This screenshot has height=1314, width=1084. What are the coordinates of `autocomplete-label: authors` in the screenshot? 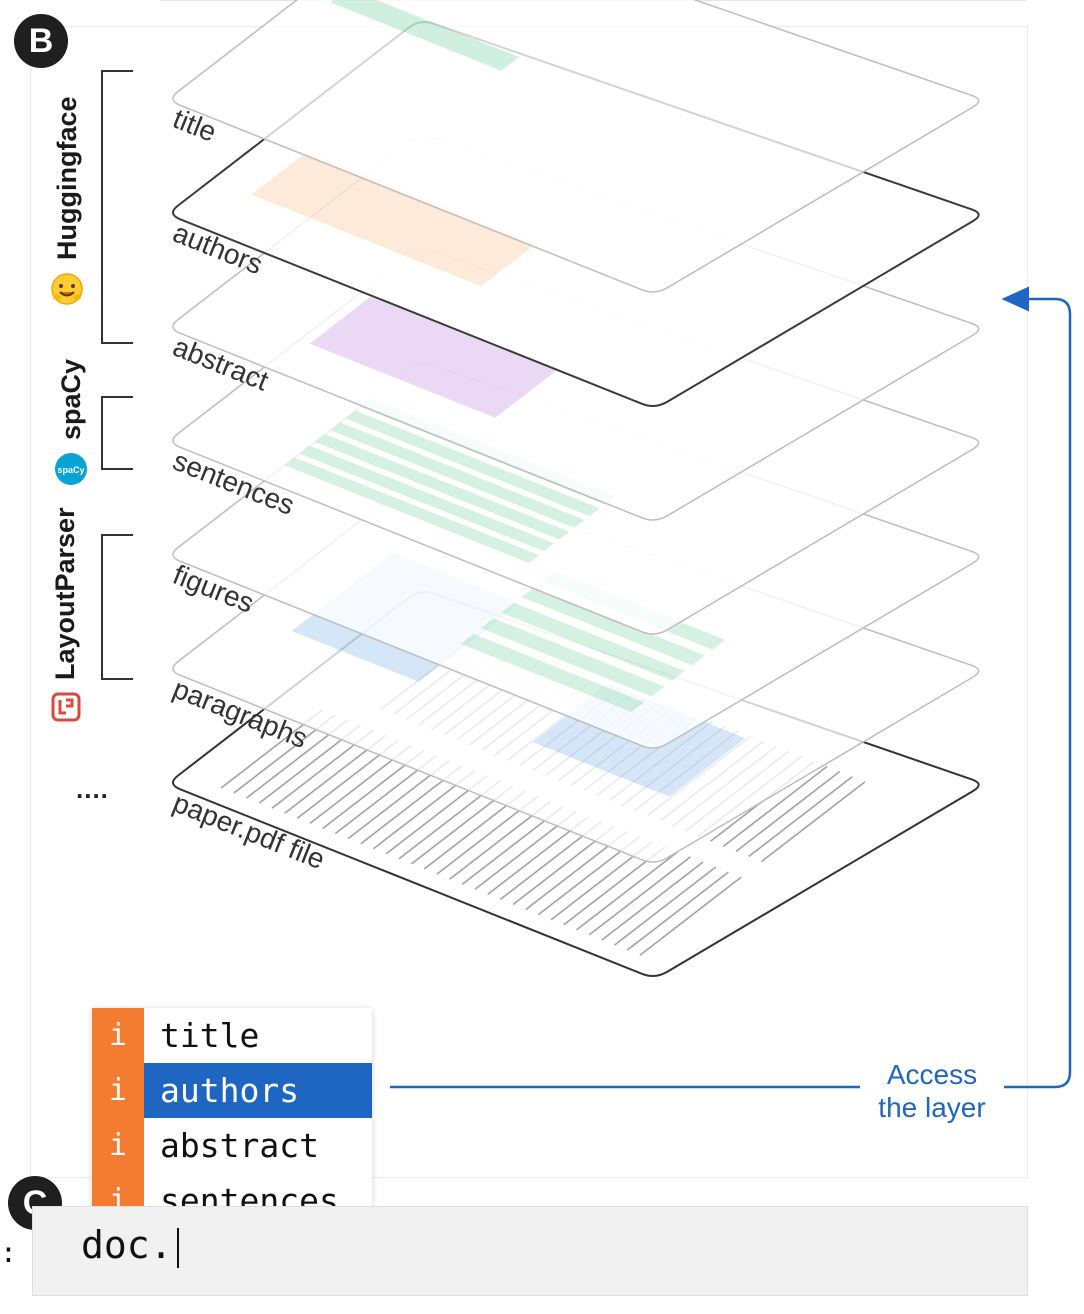 It's located at (258, 1090).